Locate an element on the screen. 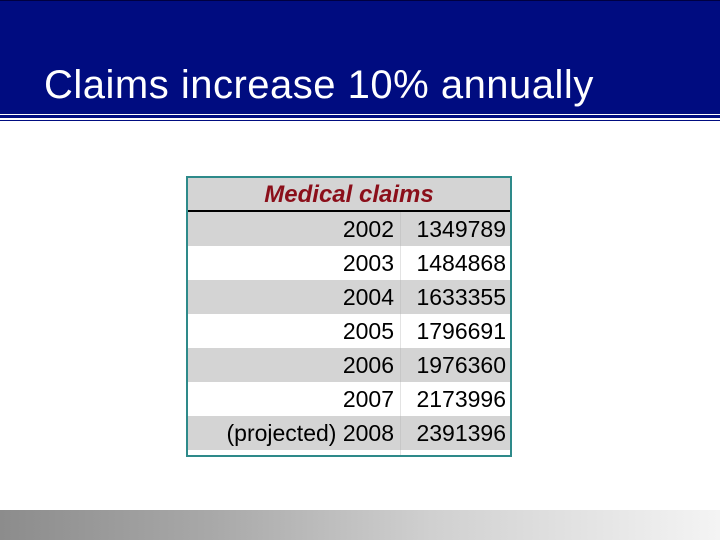 This screenshot has height=540, width=720. row-year: 2003 is located at coordinates (368, 263).